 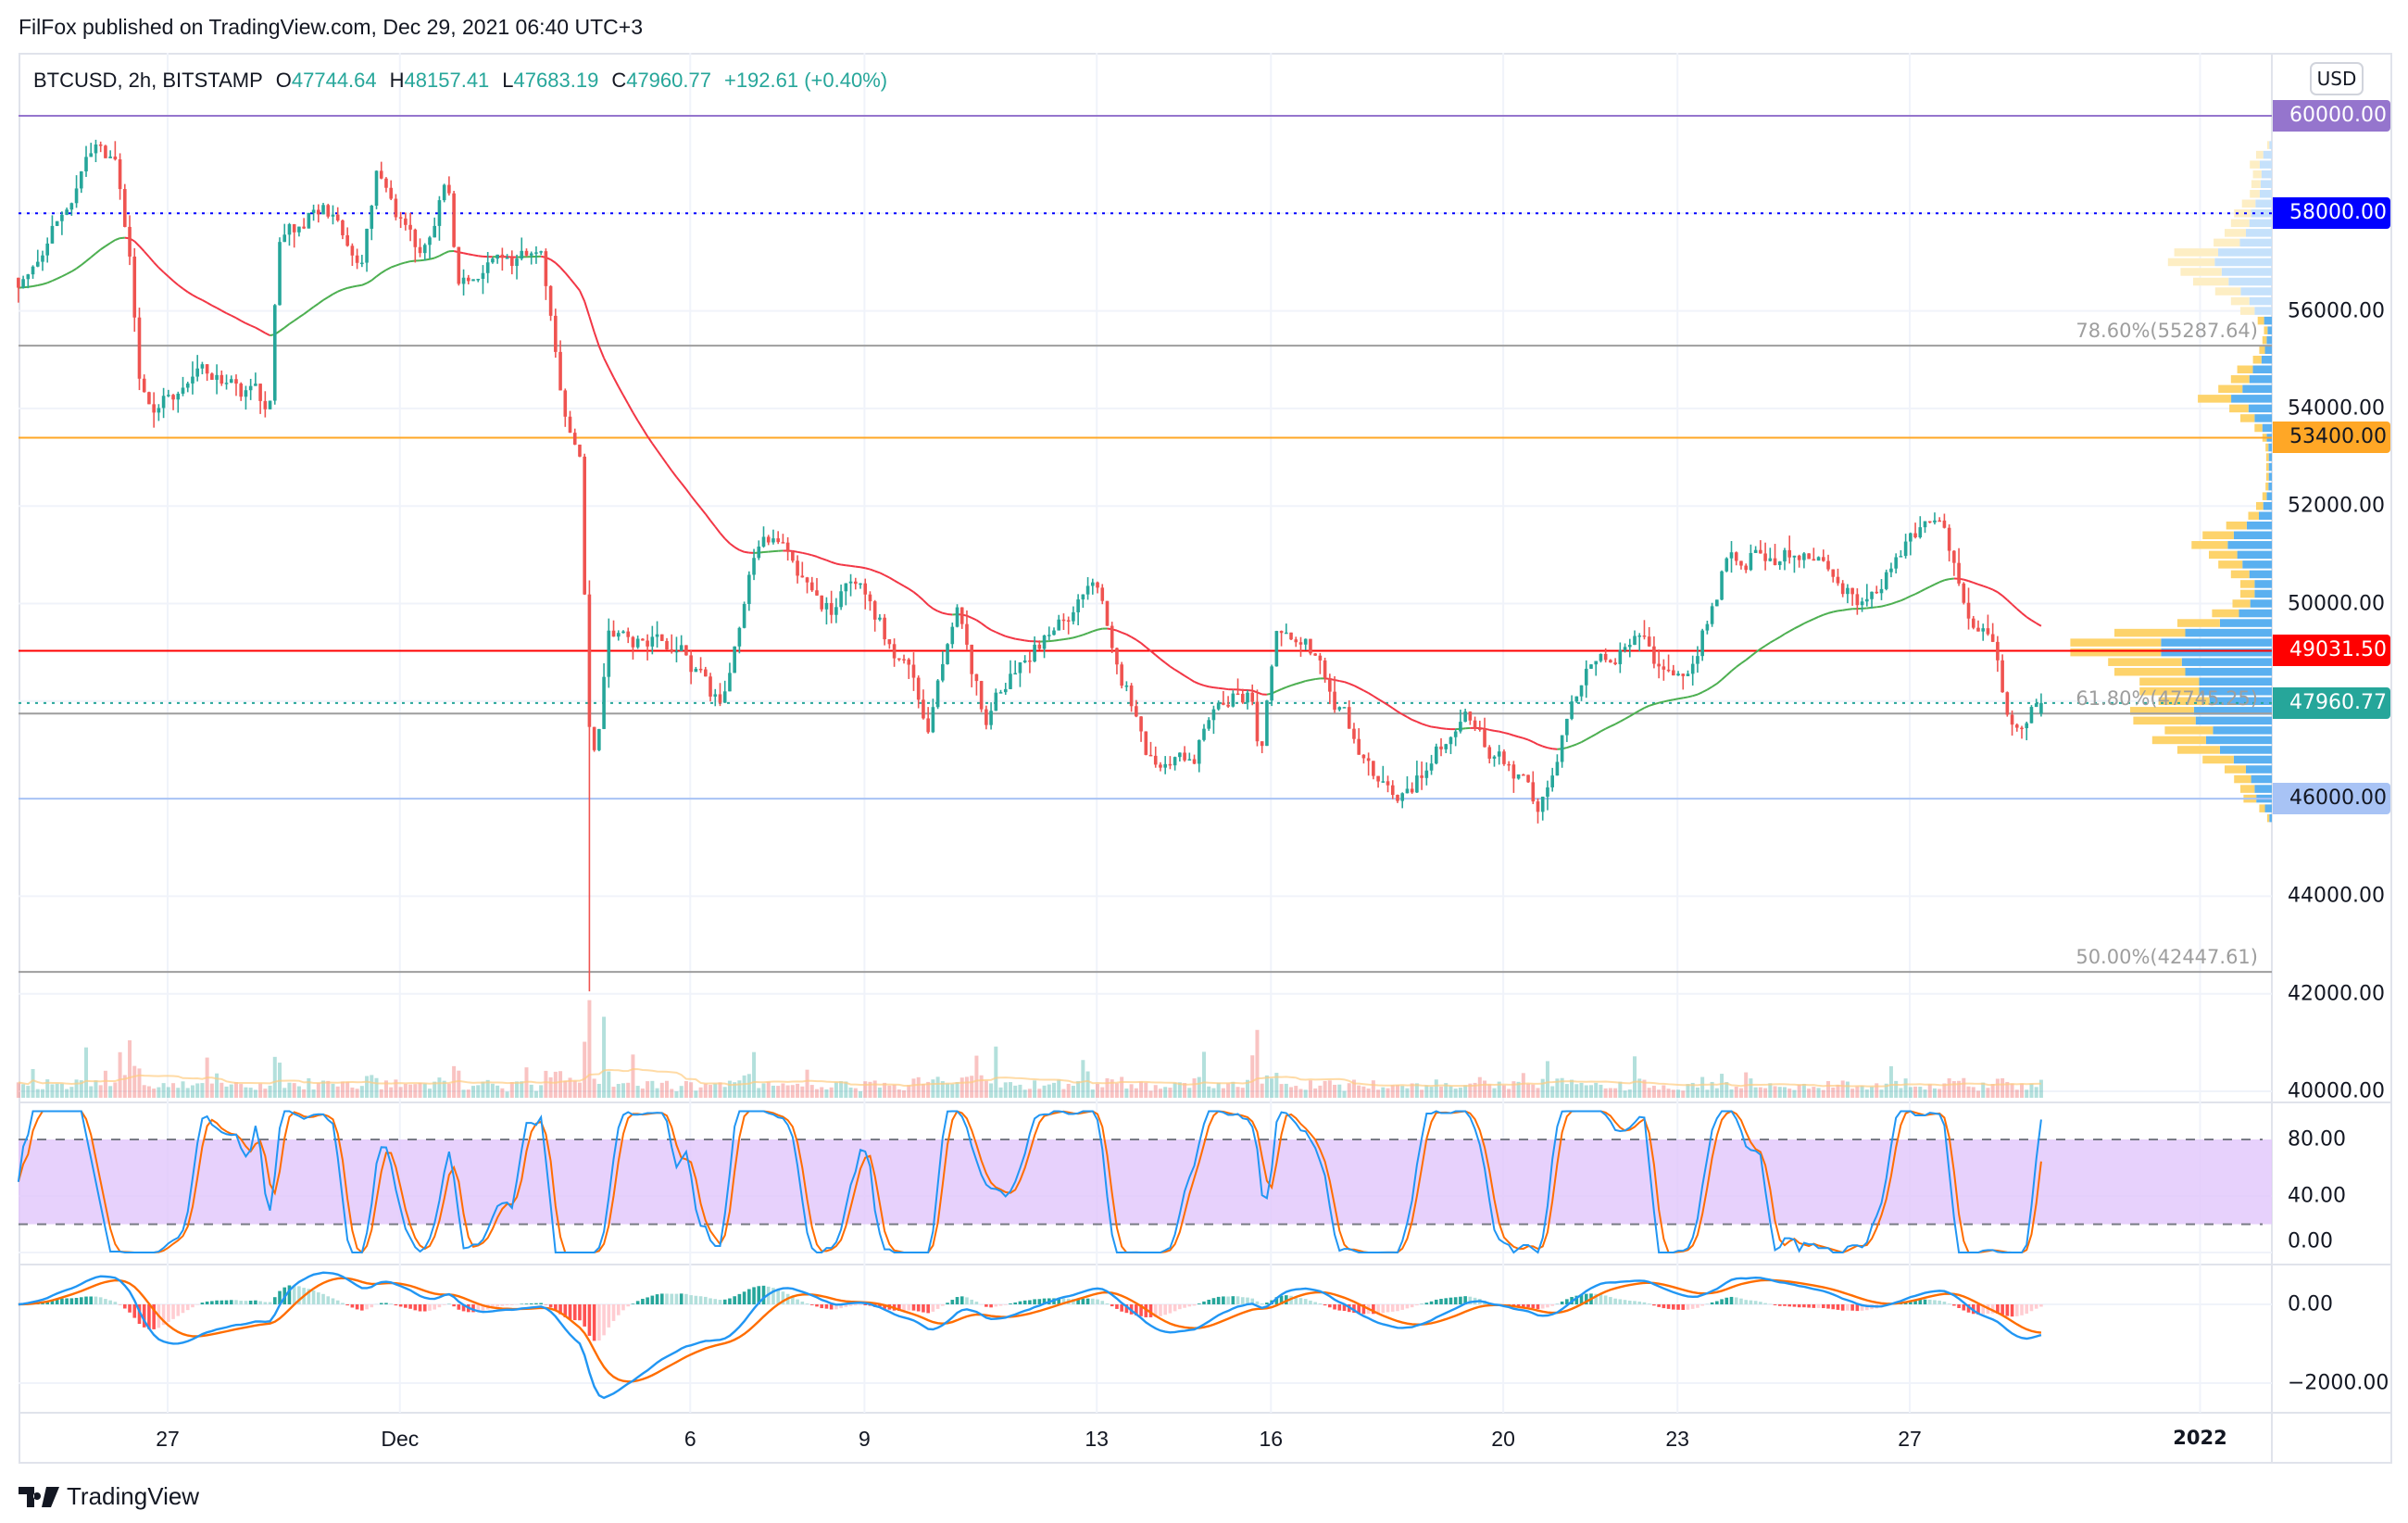 What do you see at coordinates (2337, 78) in the screenshot?
I see `currency-button: USD` at bounding box center [2337, 78].